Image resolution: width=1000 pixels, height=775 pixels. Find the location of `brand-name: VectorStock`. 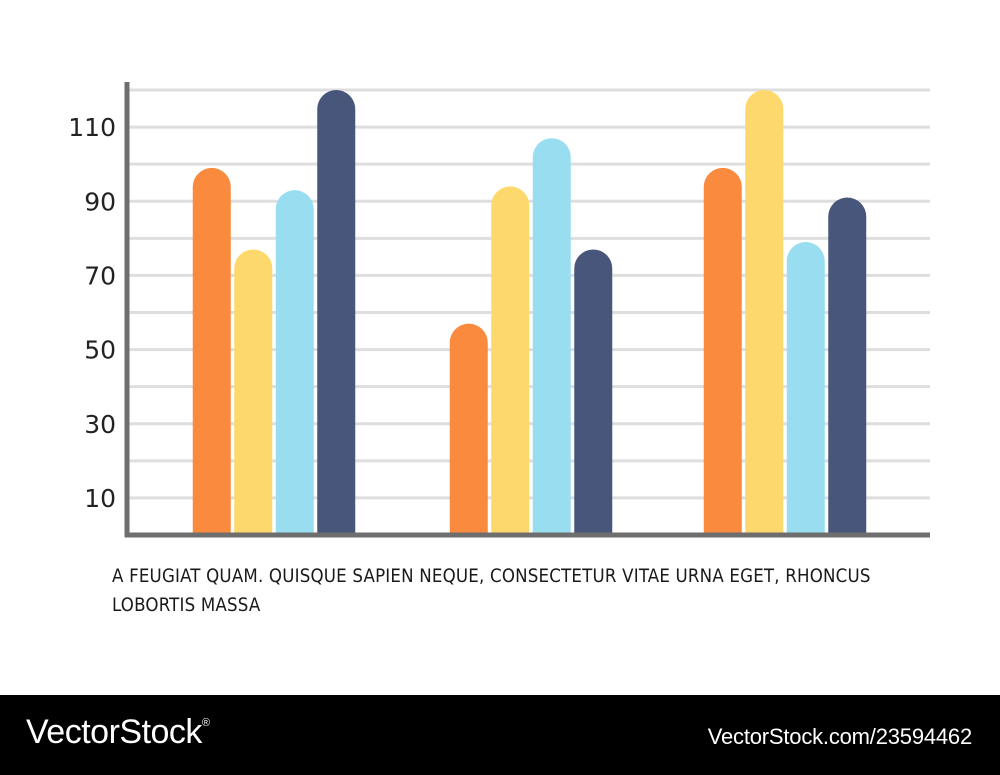

brand-name: VectorStock is located at coordinates (114, 732).